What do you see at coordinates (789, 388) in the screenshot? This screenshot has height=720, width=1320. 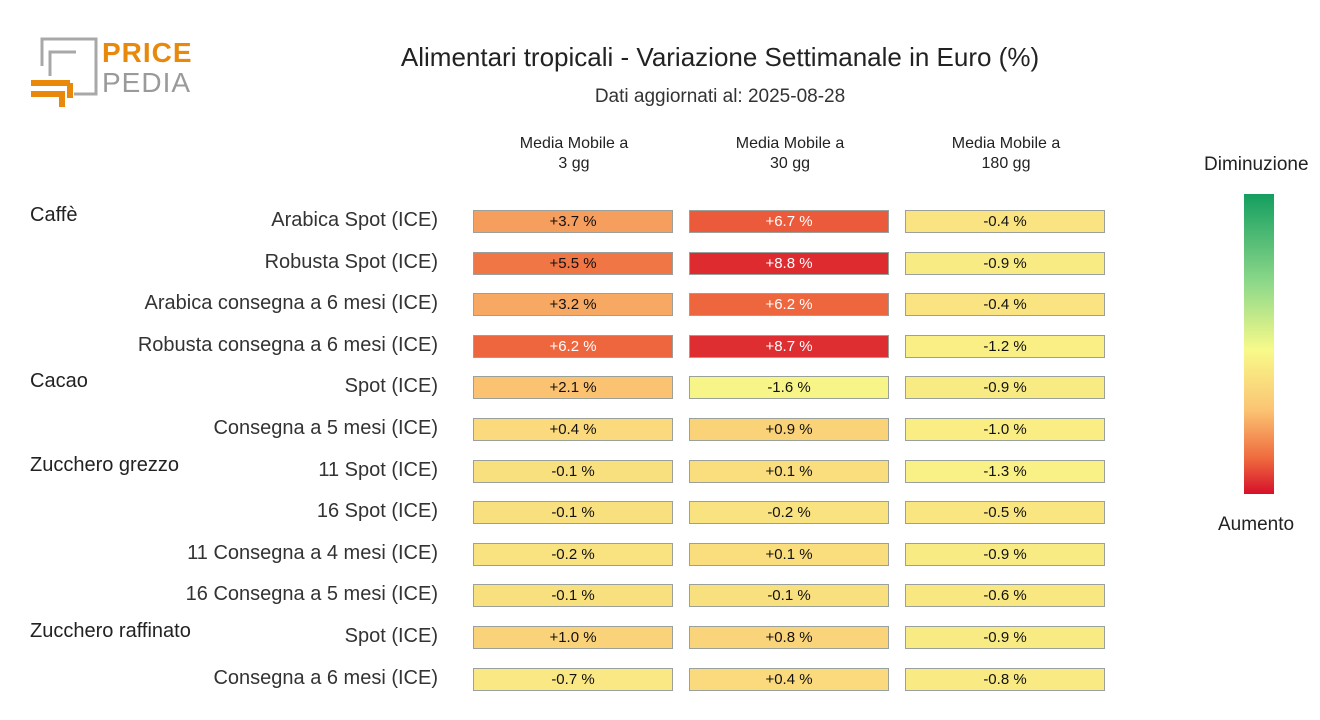 I see `heatmap-cell: -1.6 %` at bounding box center [789, 388].